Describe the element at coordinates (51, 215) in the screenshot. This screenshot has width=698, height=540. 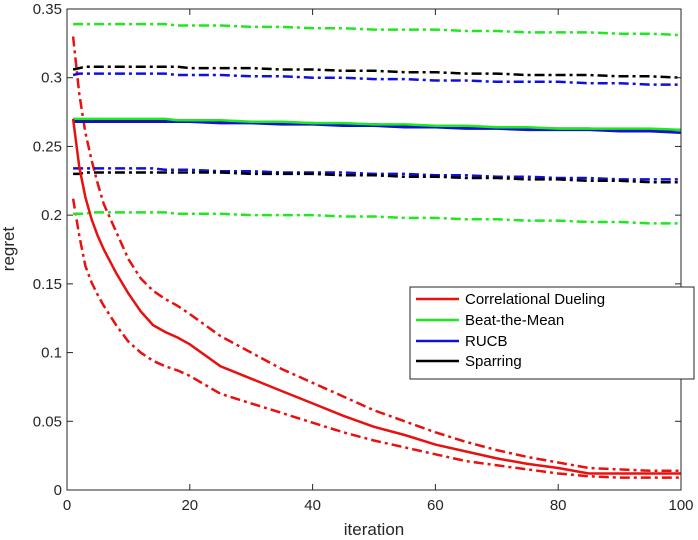
I see `y-tick-label: 0.2` at that location.